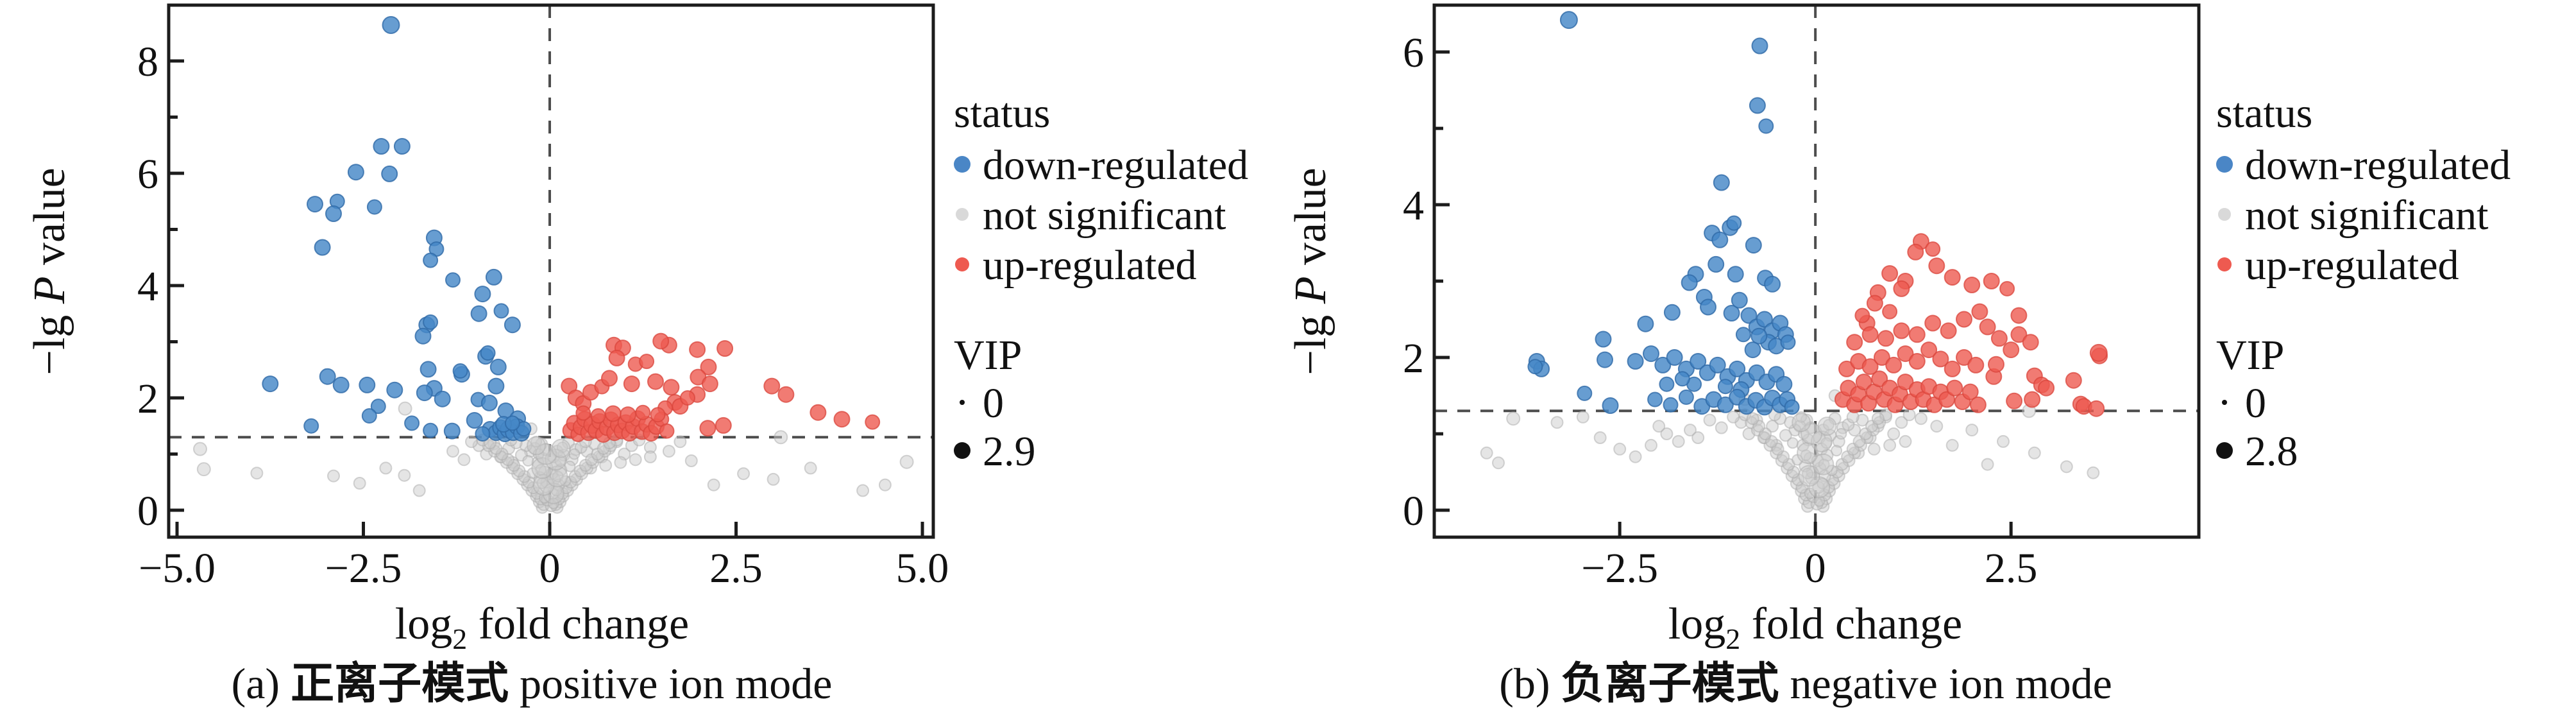 The width and height of the screenshot is (2576, 713). Describe the element at coordinates (2366, 215) in the screenshot. I see `legend-b-ns-label: not significant` at that location.